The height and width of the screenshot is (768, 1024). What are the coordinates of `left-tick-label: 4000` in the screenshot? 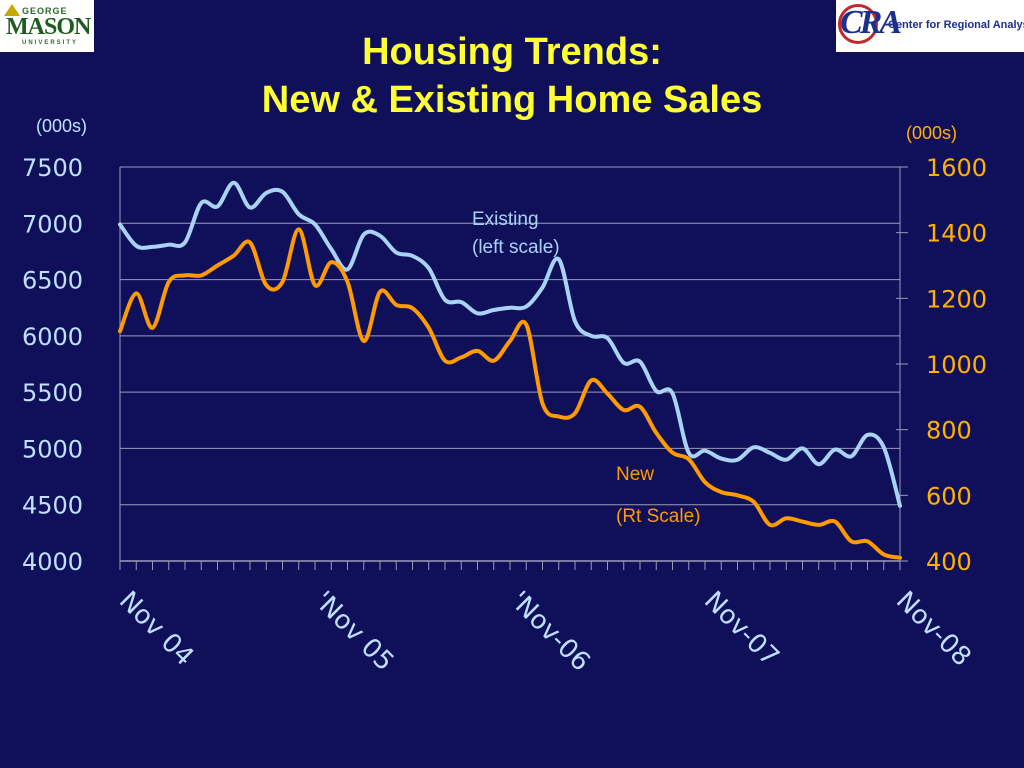 It's located at (52, 562).